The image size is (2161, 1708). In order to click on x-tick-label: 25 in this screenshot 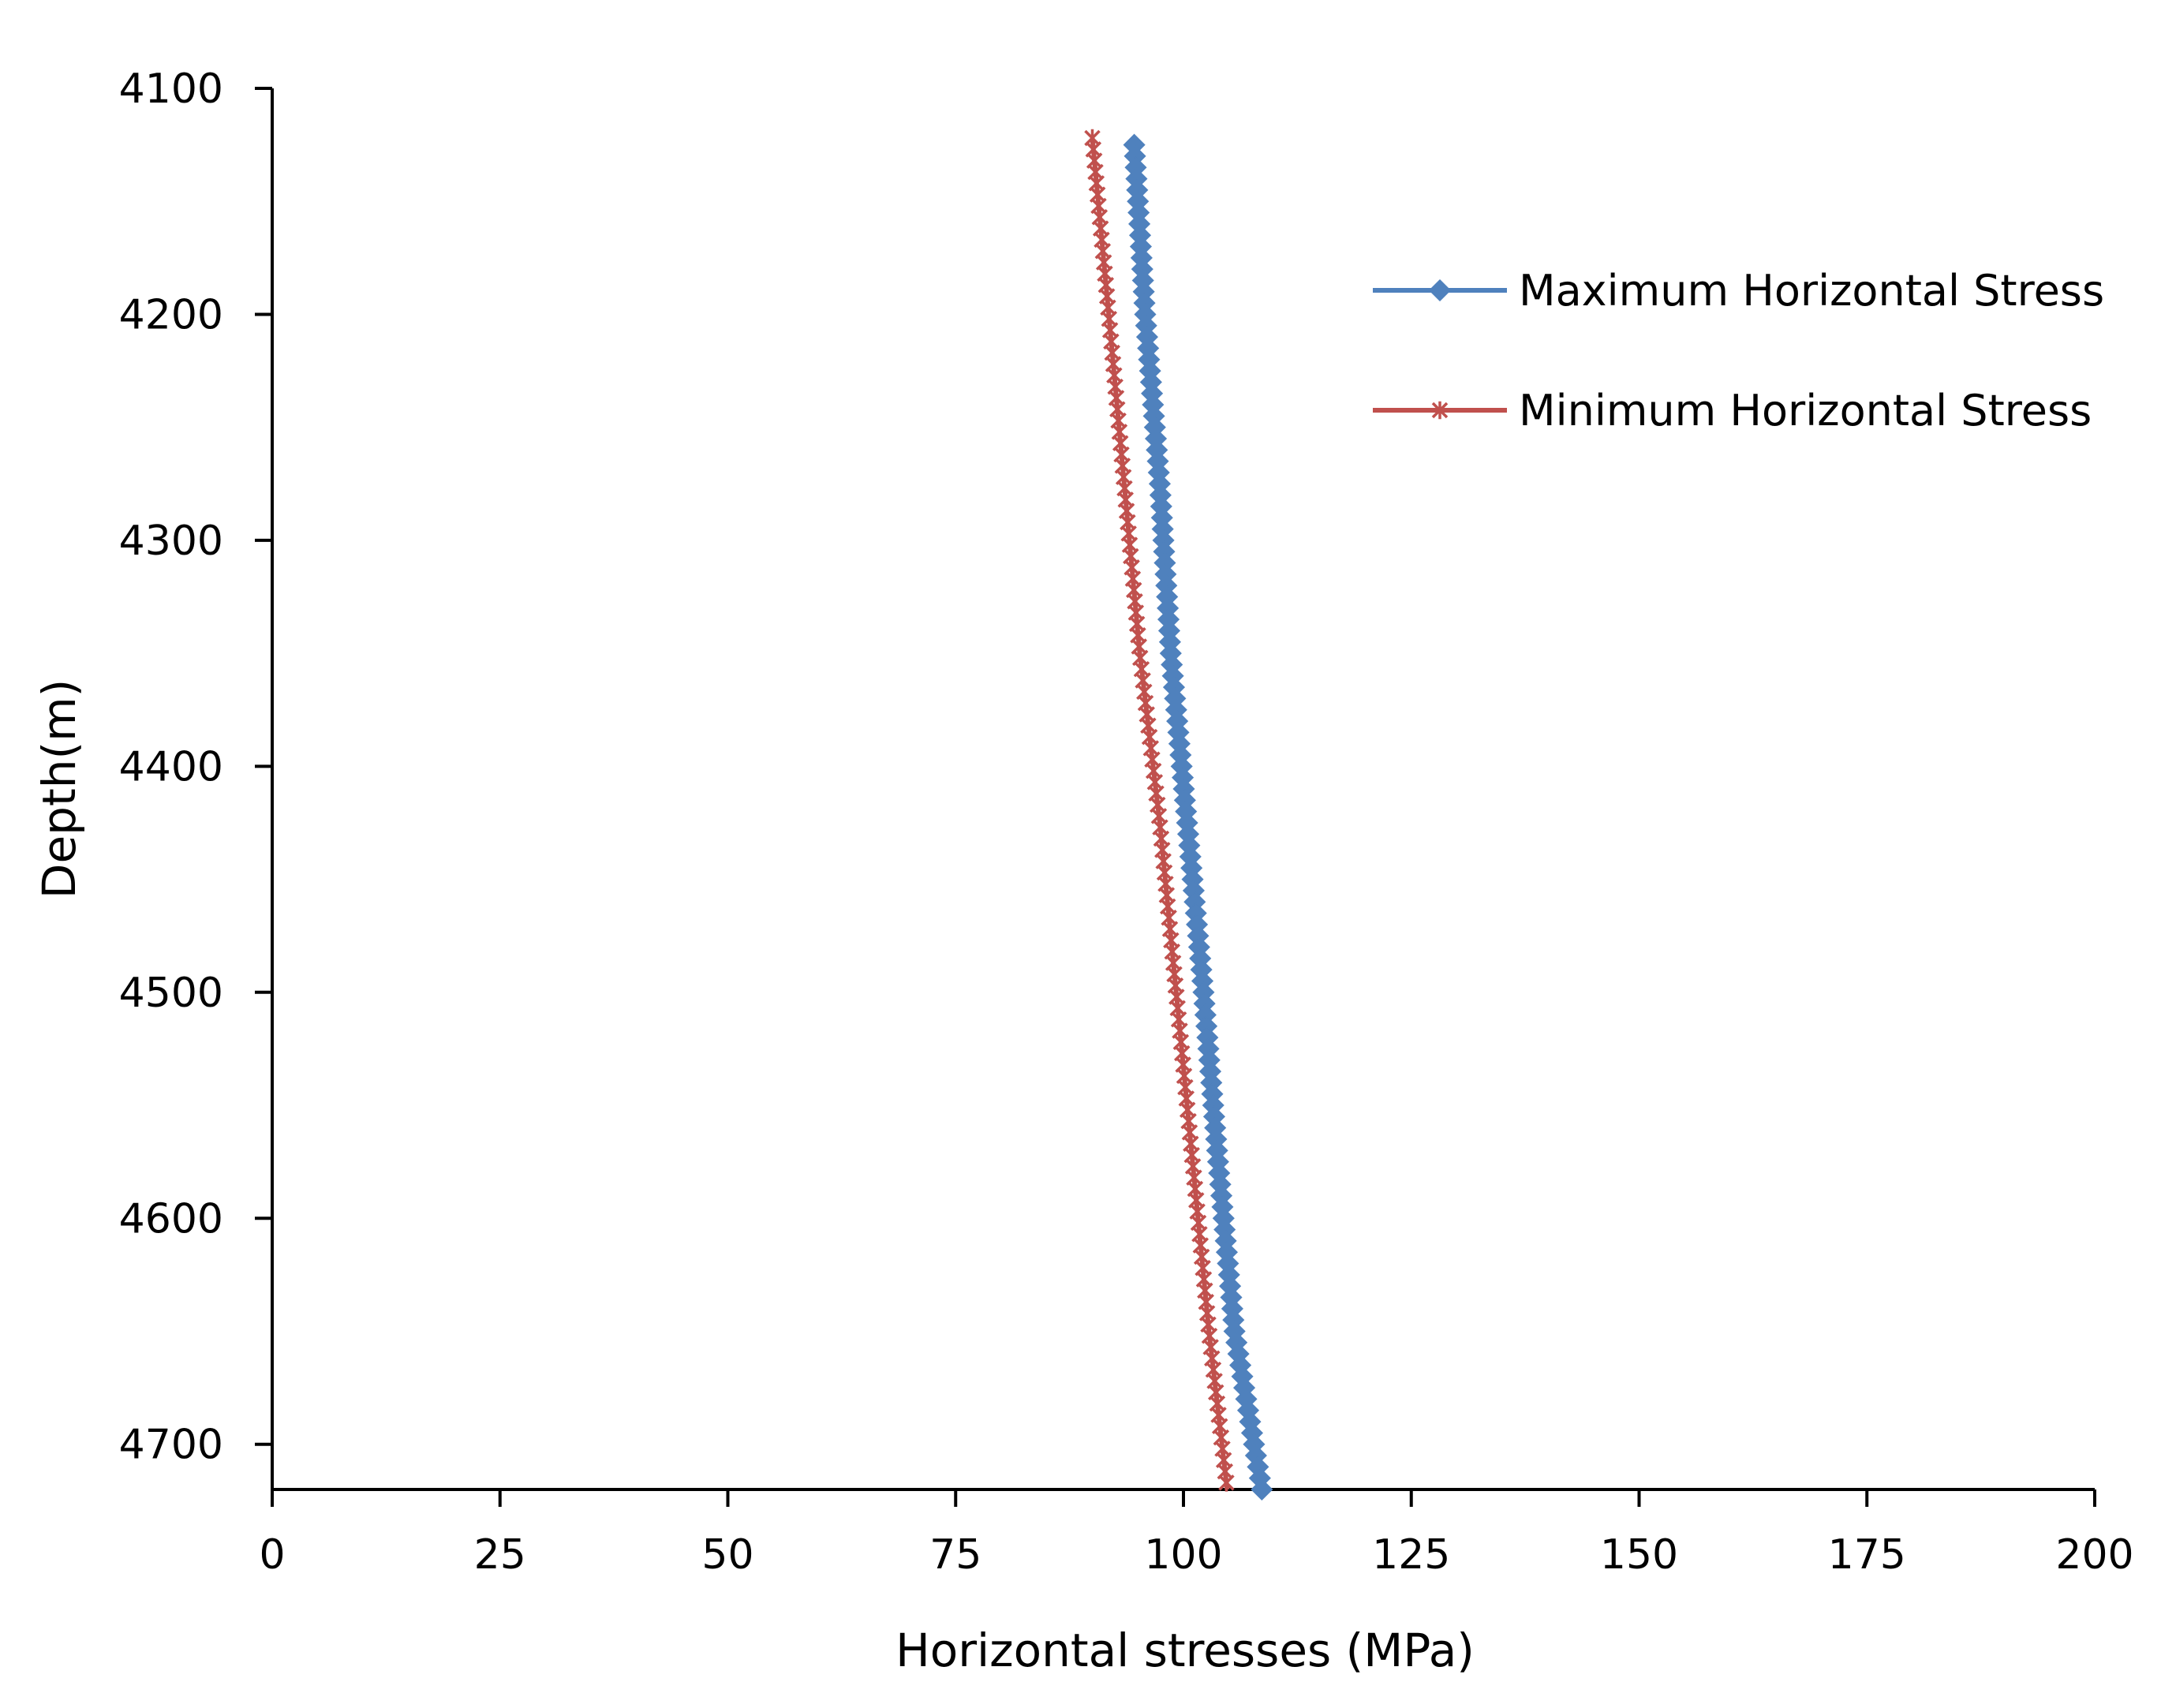, I will do `click(500, 1555)`.